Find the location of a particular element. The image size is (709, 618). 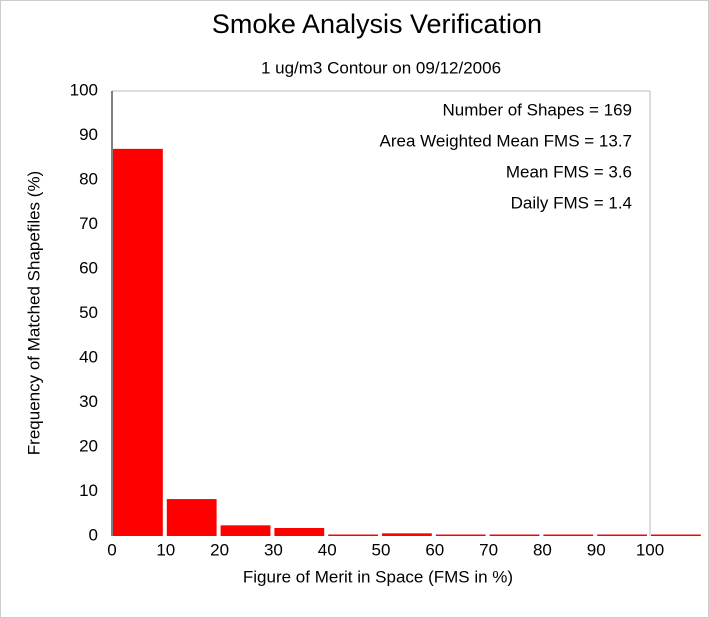

y-tick-label: 10 is located at coordinates (88, 490).